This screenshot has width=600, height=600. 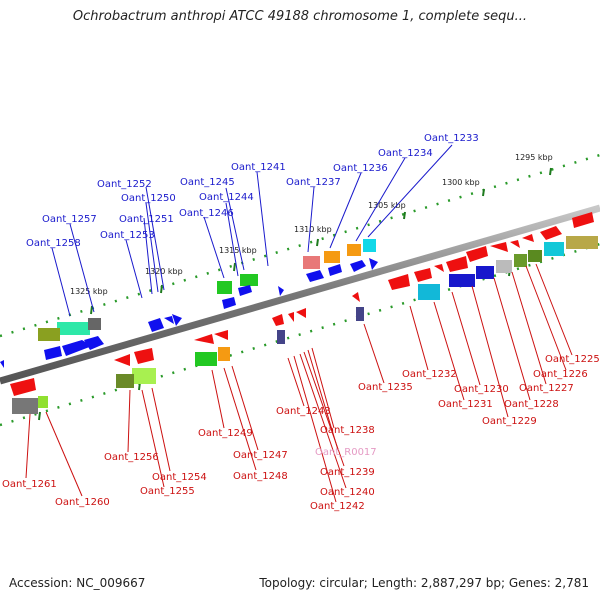 I want to click on gene-label: Oant_1258, so click(x=53, y=243).